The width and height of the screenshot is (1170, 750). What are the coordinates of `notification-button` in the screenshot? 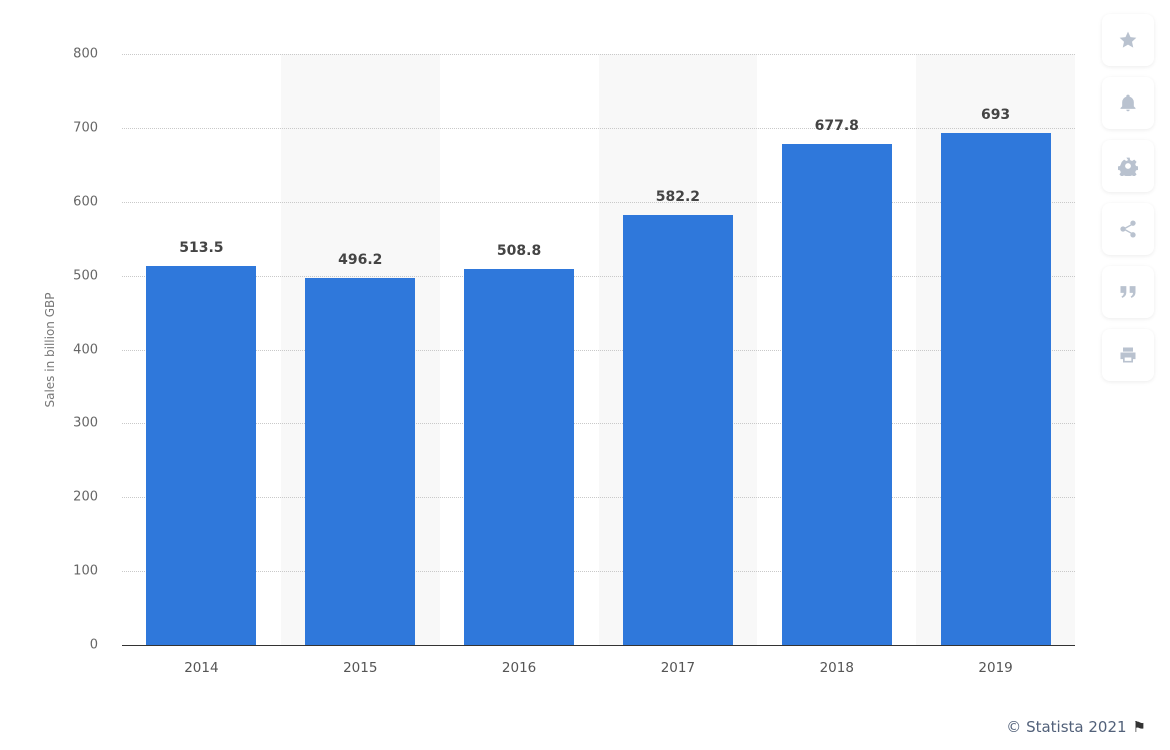 It's located at (1128, 103).